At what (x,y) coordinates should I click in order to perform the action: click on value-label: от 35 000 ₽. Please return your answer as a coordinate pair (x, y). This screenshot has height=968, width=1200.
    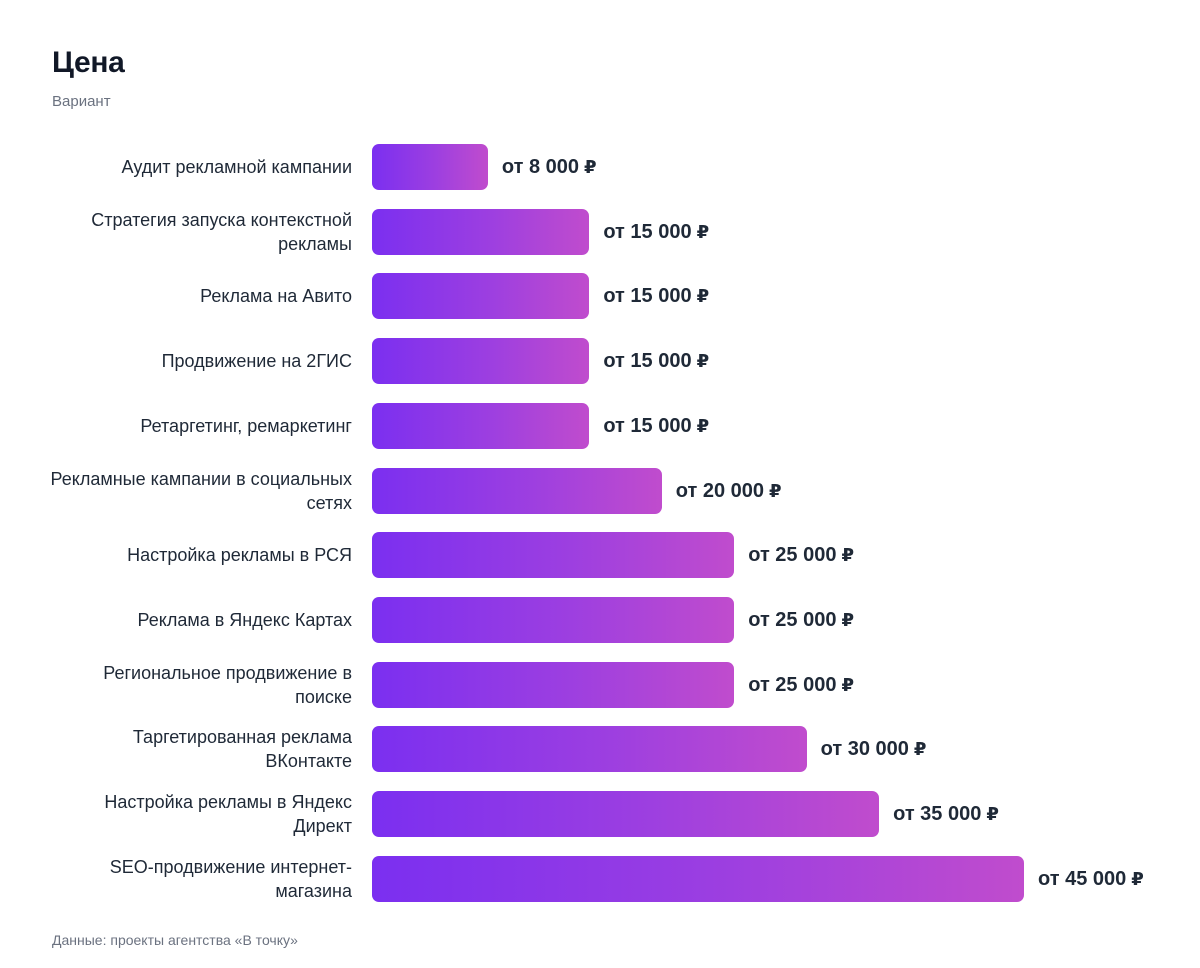
    Looking at the image, I should click on (946, 814).